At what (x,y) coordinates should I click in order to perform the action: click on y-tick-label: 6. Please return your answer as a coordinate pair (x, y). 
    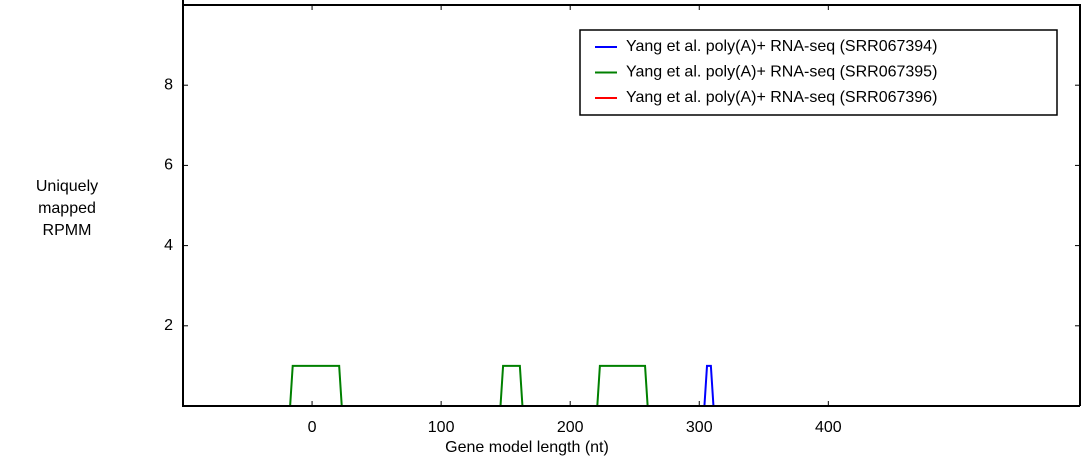
    Looking at the image, I should click on (168, 165).